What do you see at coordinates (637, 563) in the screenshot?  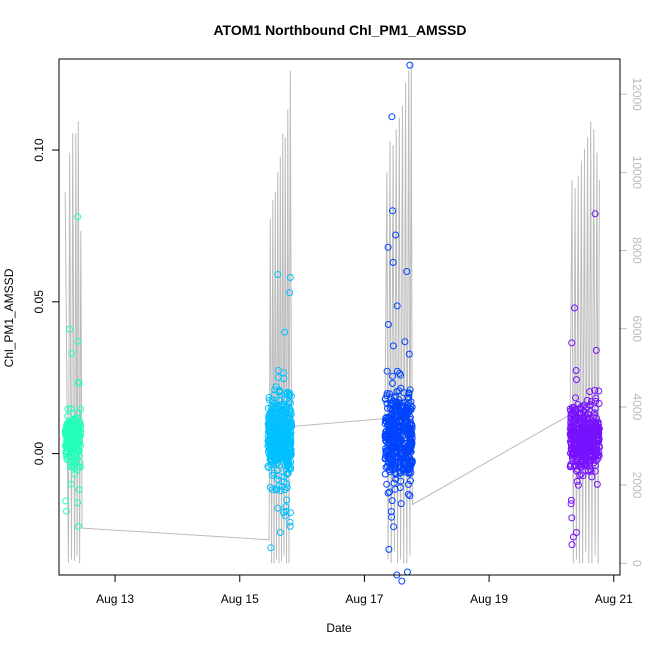 I see `y2-tick-label: 0` at bounding box center [637, 563].